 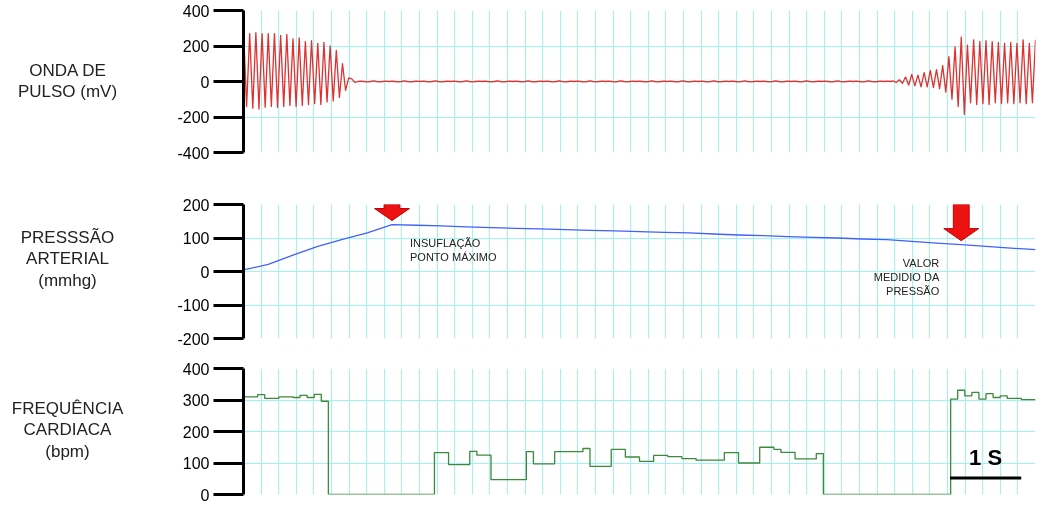 I want to click on y-axis-title: PRESSSÃO ARTERIAL (mmhg), so click(x=67, y=259).